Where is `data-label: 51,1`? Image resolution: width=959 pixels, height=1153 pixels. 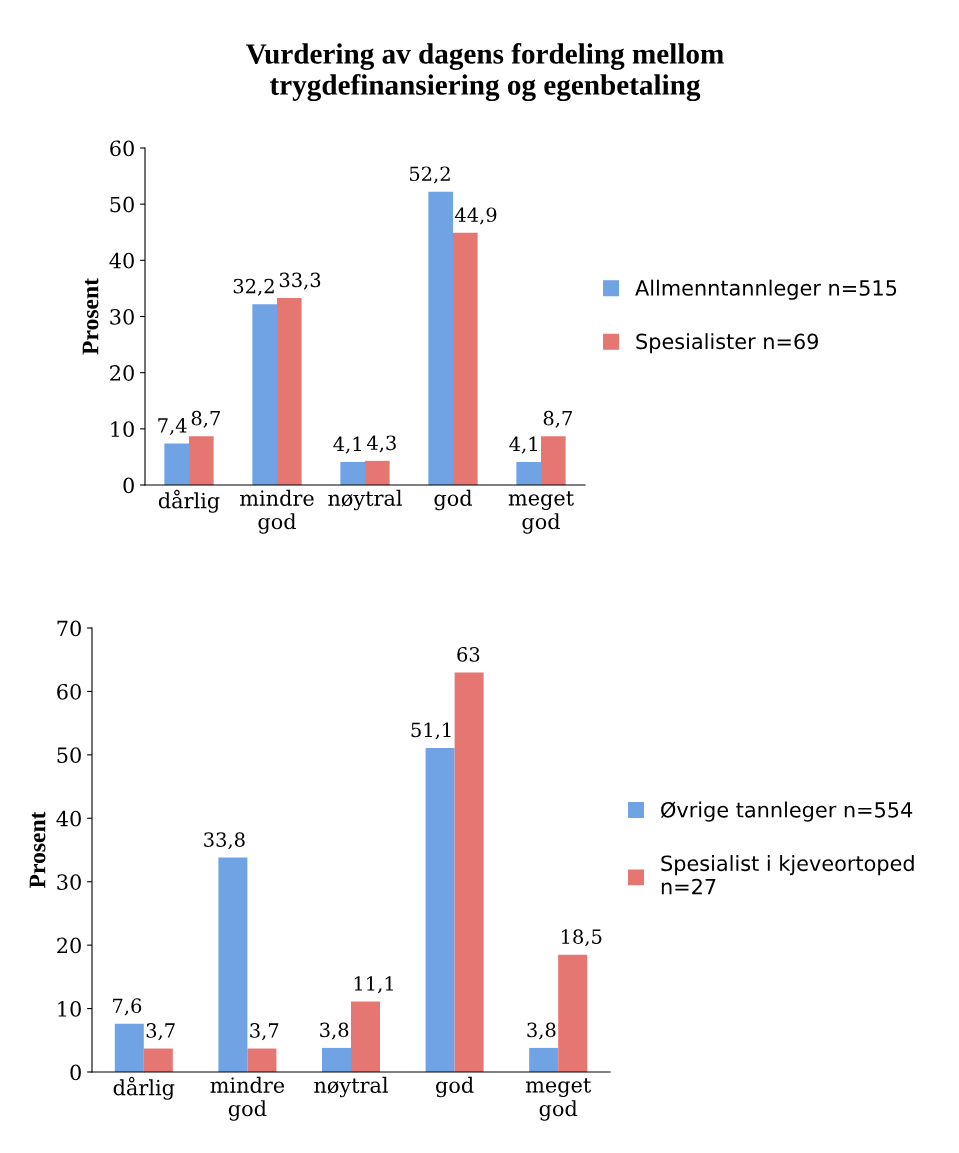 data-label: 51,1 is located at coordinates (431, 731).